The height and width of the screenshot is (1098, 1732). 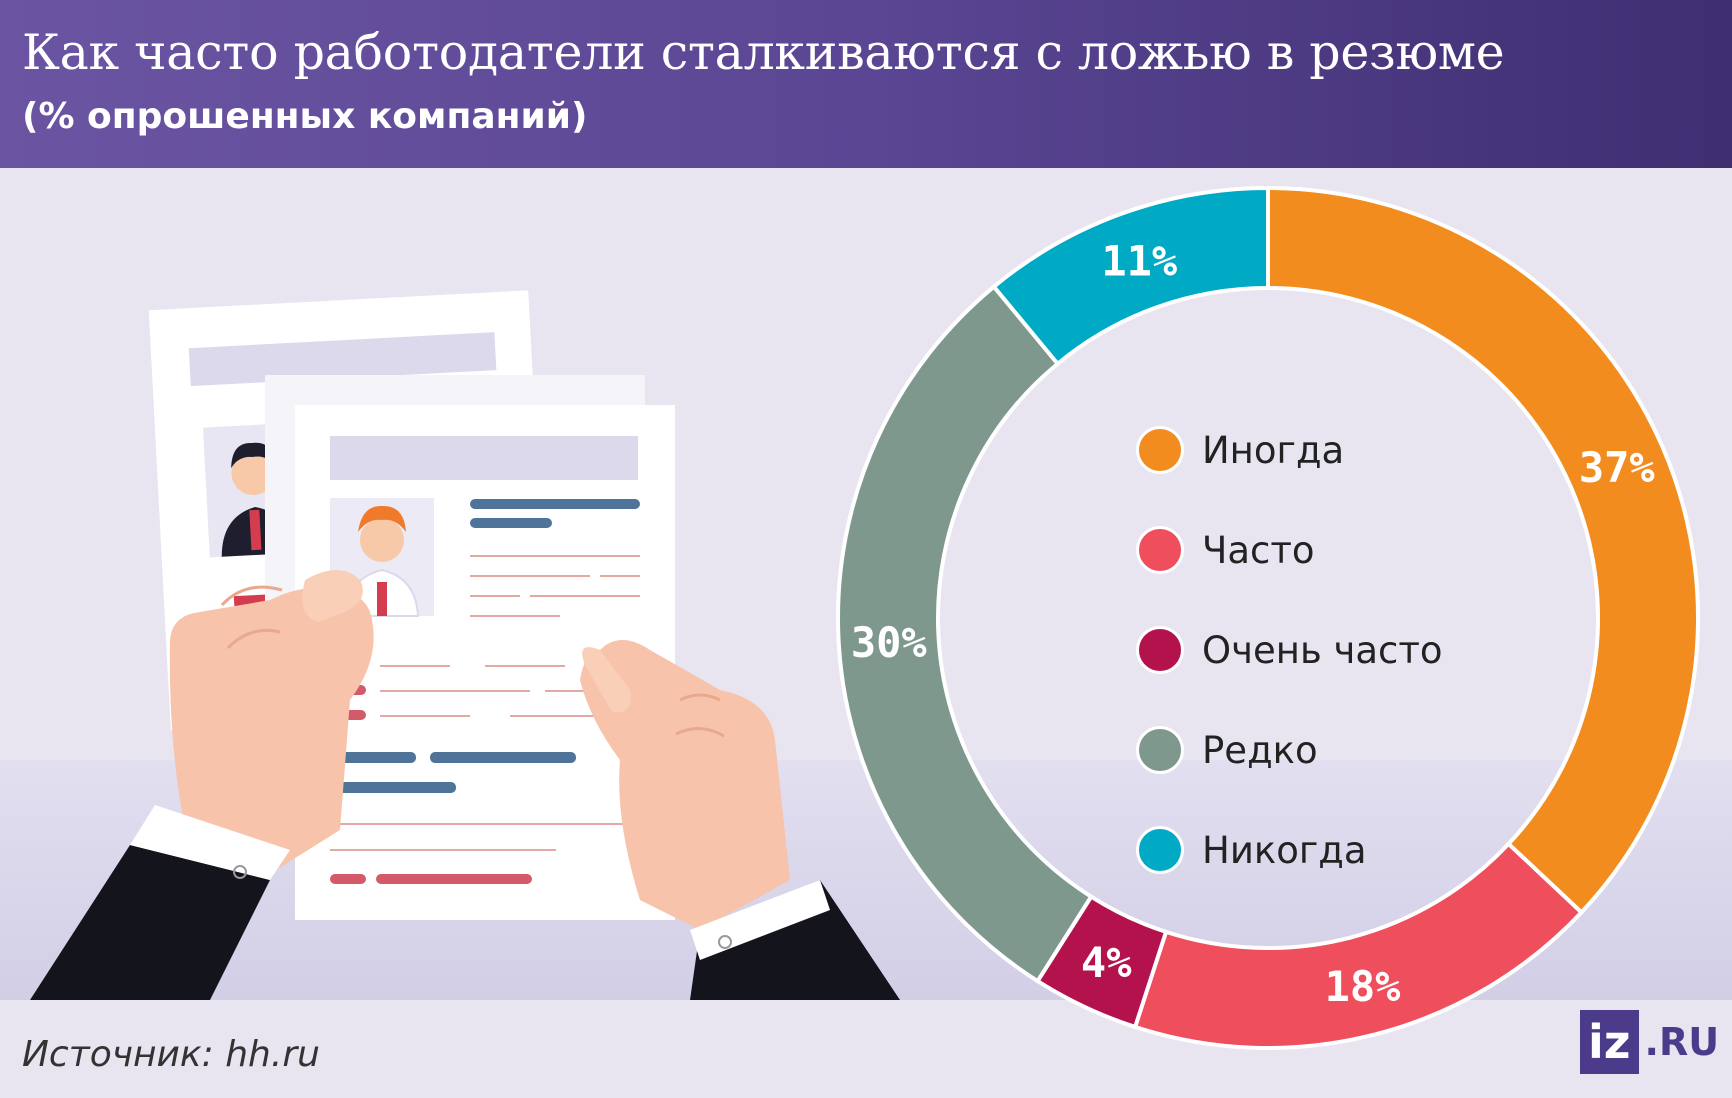 I want to click on slice-value-label: 30%, so click(x=889, y=642).